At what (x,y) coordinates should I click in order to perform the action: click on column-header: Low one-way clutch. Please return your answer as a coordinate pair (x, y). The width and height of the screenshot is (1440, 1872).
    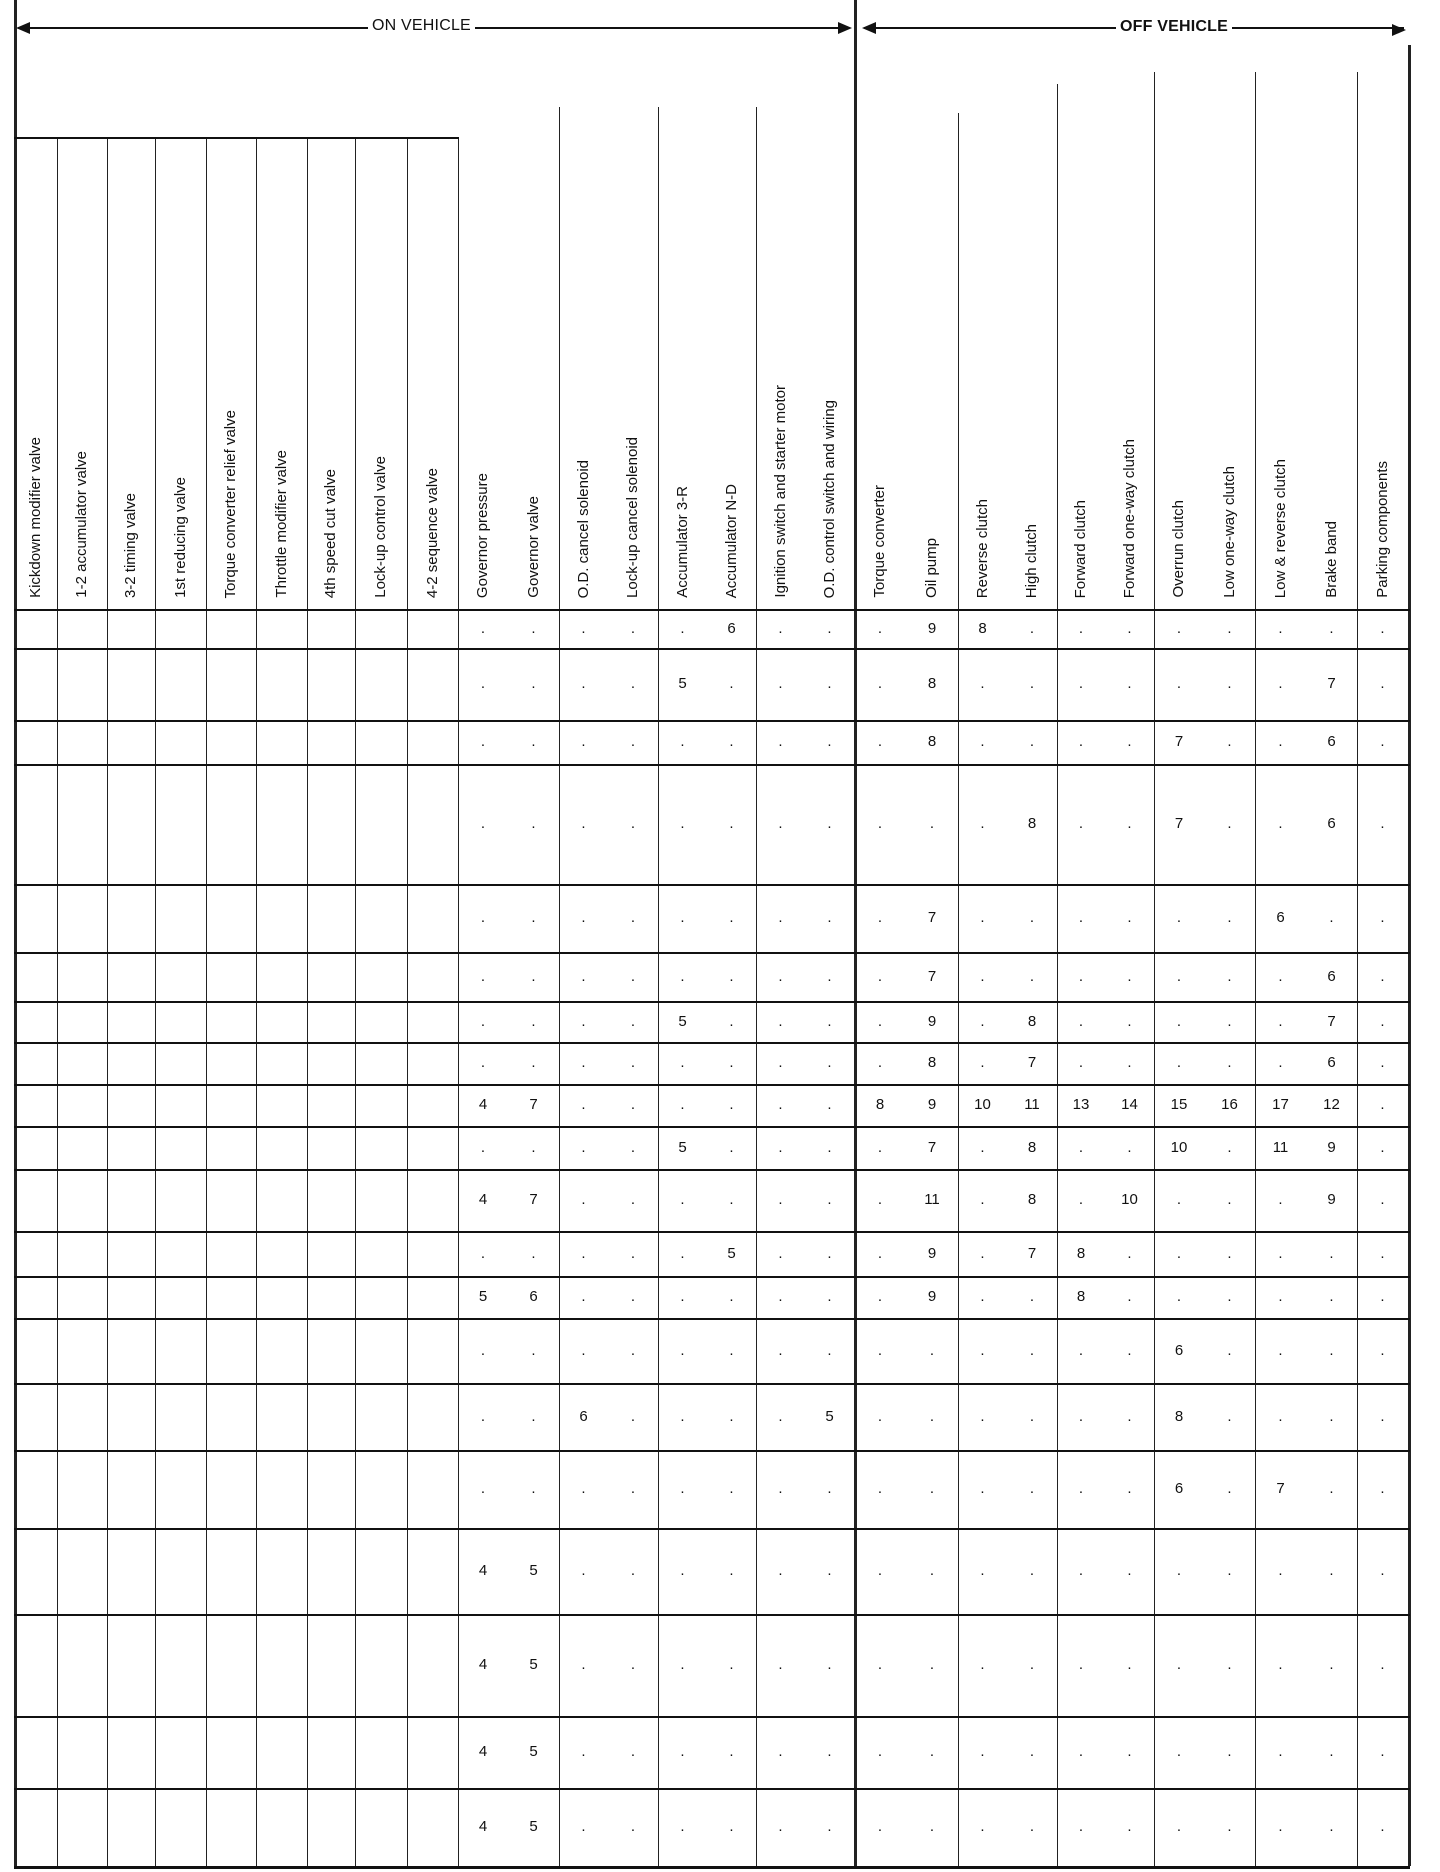
    Looking at the image, I should click on (1229, 532).